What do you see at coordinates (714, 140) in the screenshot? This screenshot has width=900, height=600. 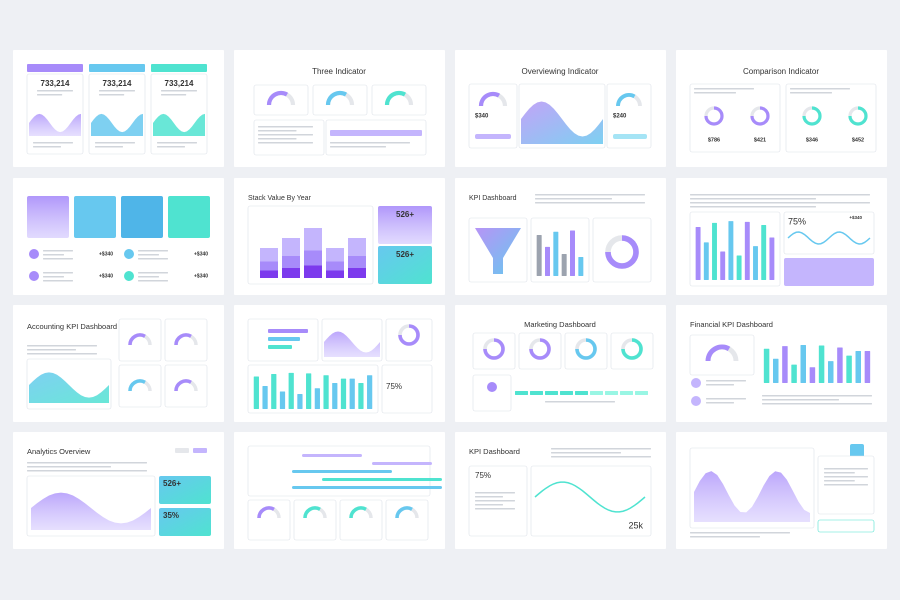 I see `label: $786` at bounding box center [714, 140].